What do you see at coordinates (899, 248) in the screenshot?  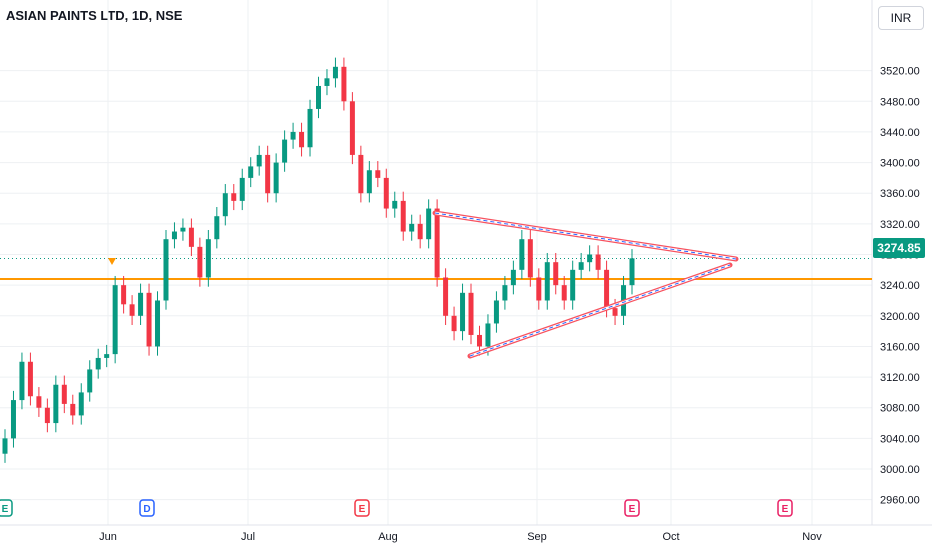 I see `last-price-tag: 3274.85` at bounding box center [899, 248].